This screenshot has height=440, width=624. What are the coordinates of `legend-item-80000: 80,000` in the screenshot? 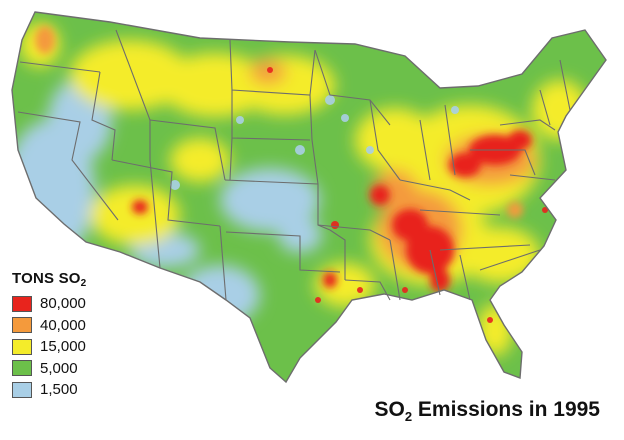 It's located at (77, 304).